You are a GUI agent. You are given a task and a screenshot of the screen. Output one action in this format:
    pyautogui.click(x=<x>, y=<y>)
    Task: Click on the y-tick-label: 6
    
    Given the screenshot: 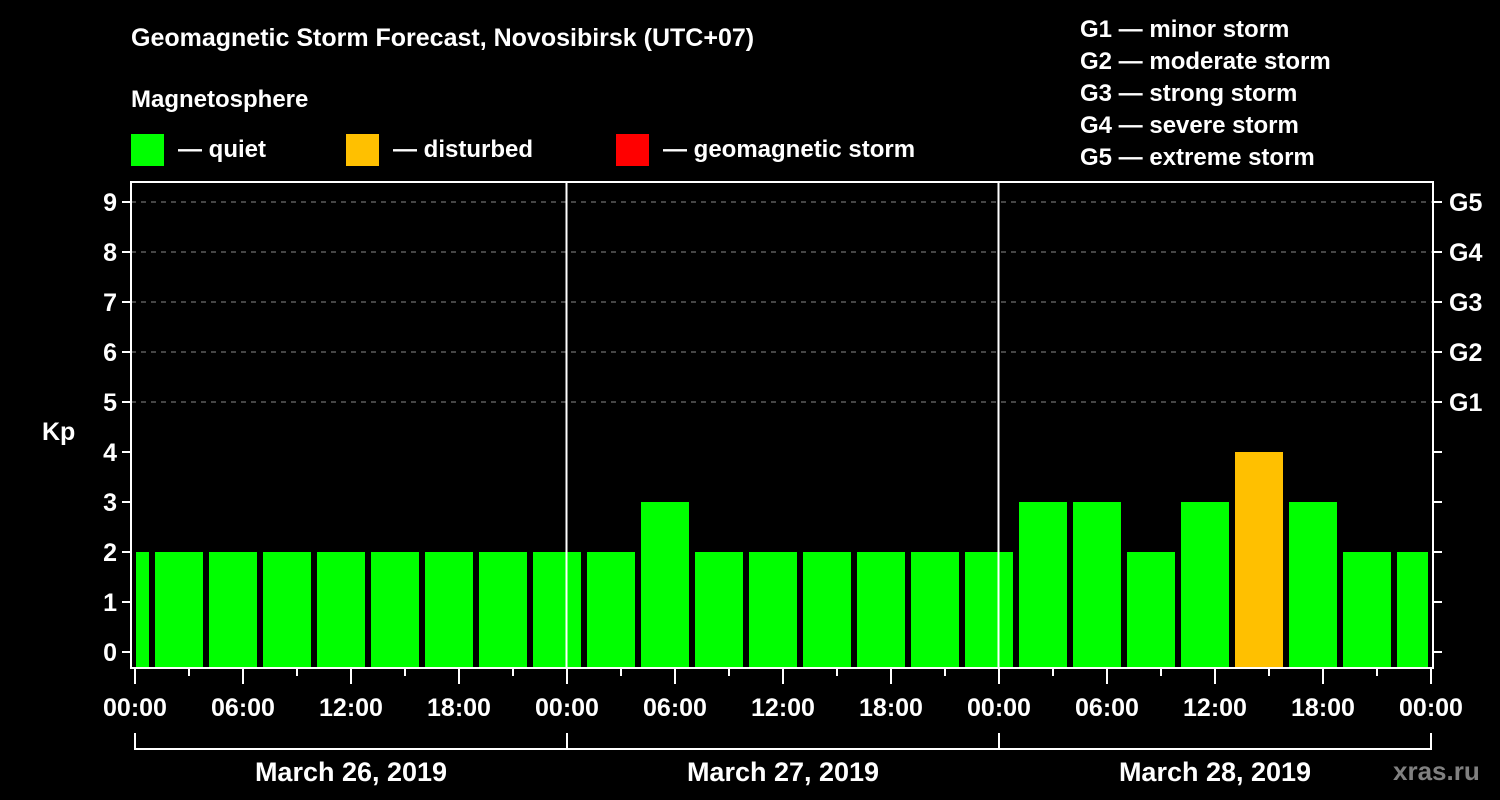 What is the action you would take?
    pyautogui.click(x=110, y=353)
    